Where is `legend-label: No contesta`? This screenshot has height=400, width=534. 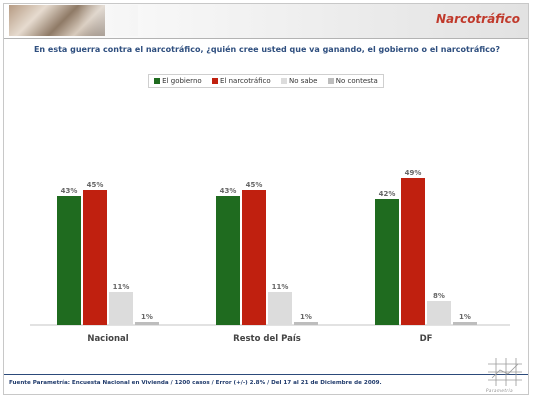
legend-label: No contesta is located at coordinates (356, 81).